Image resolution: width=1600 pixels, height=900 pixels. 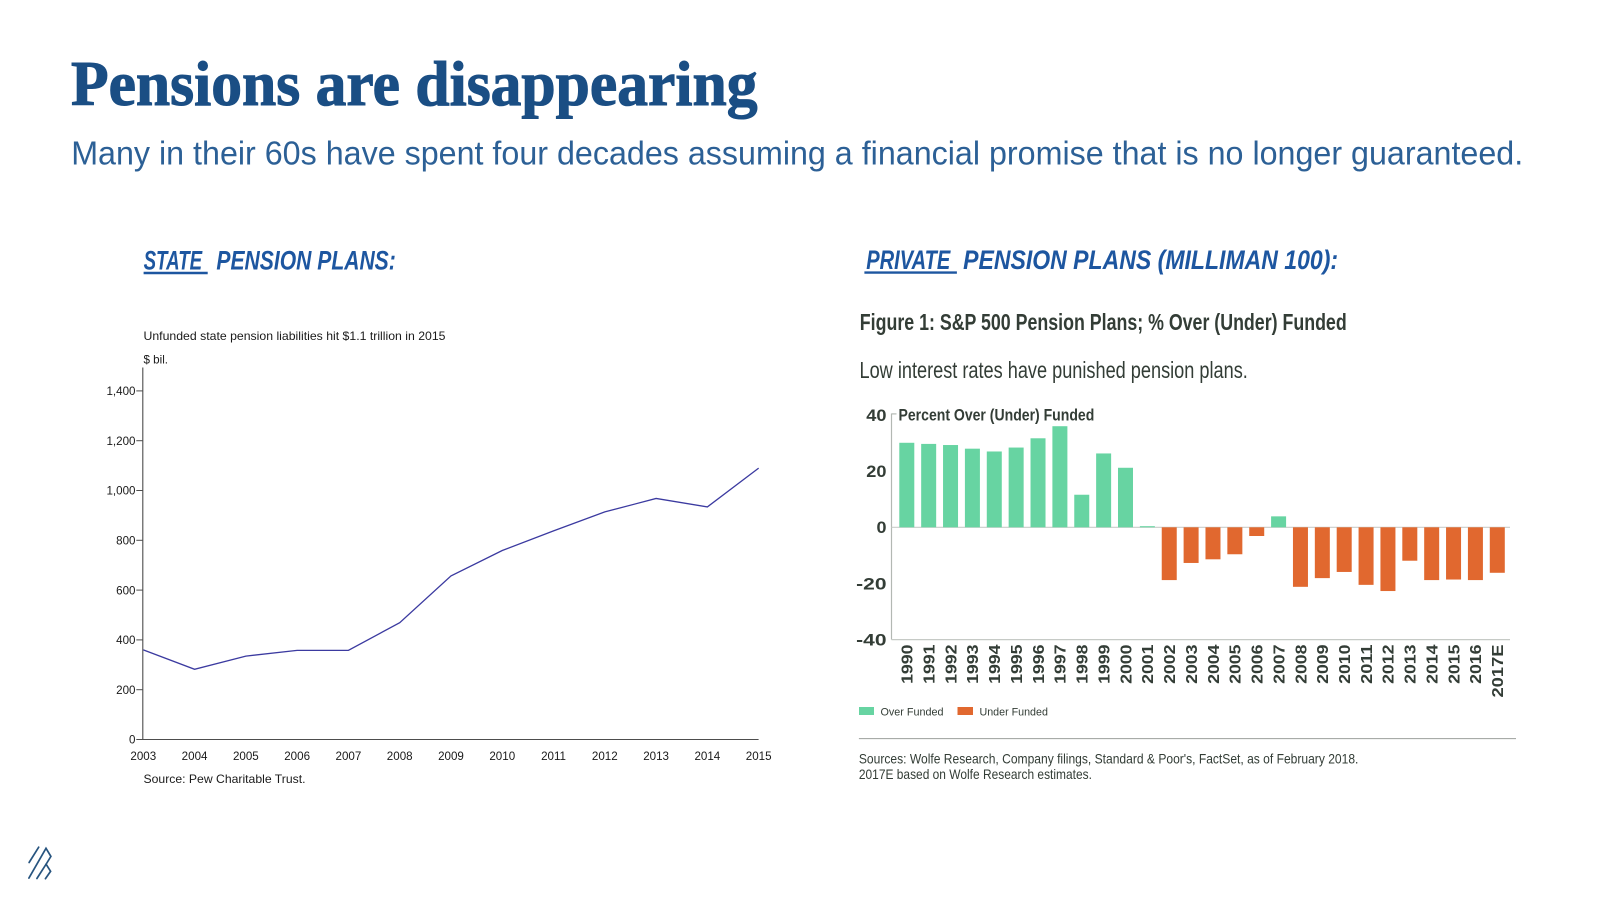 What do you see at coordinates (1061, 664) in the screenshot?
I see `svg-text: 1997` at bounding box center [1061, 664].